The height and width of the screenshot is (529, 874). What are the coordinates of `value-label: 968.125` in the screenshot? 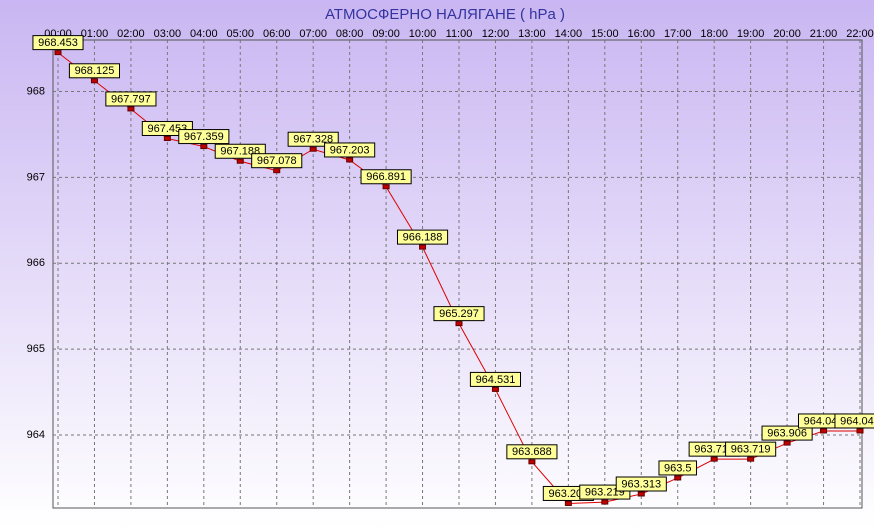 It's located at (95, 71).